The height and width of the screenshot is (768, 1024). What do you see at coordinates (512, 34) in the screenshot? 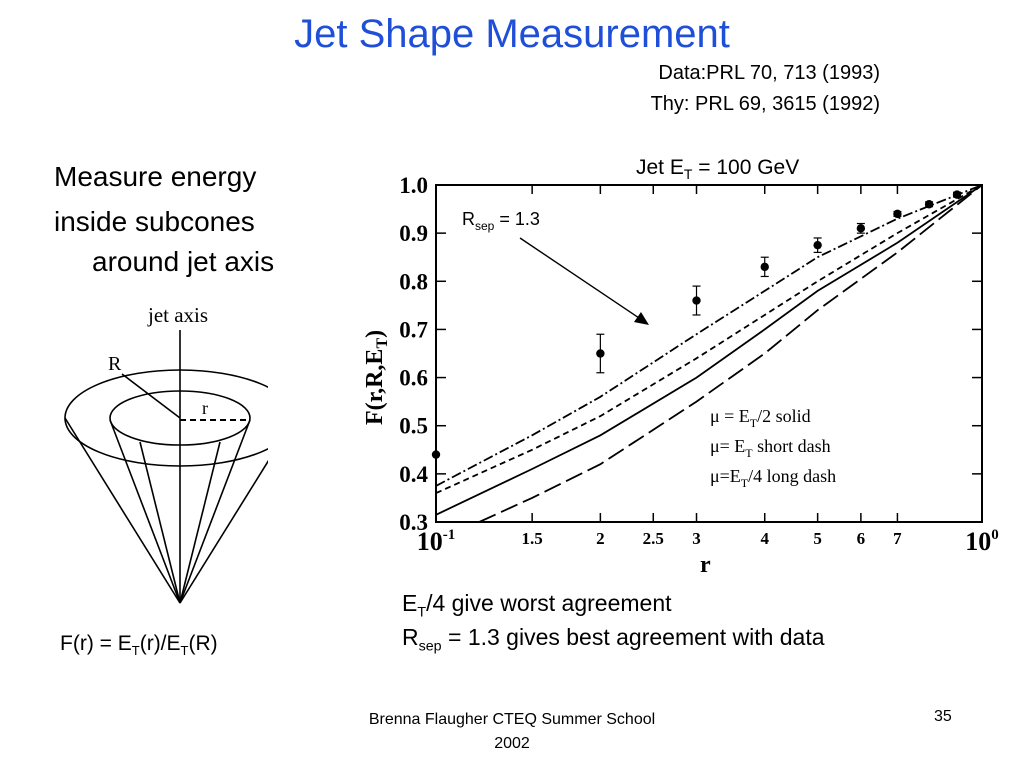
I see `slide-title: Jet Shape Measurement` at bounding box center [512, 34].